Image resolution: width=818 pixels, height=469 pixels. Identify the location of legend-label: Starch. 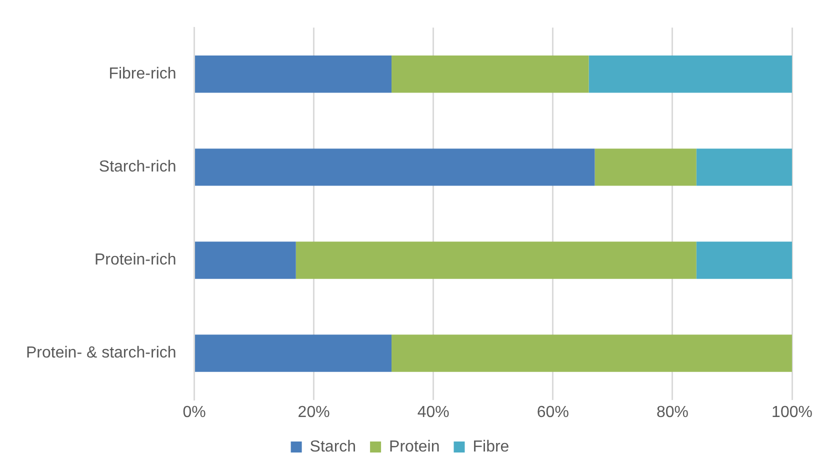
(333, 447).